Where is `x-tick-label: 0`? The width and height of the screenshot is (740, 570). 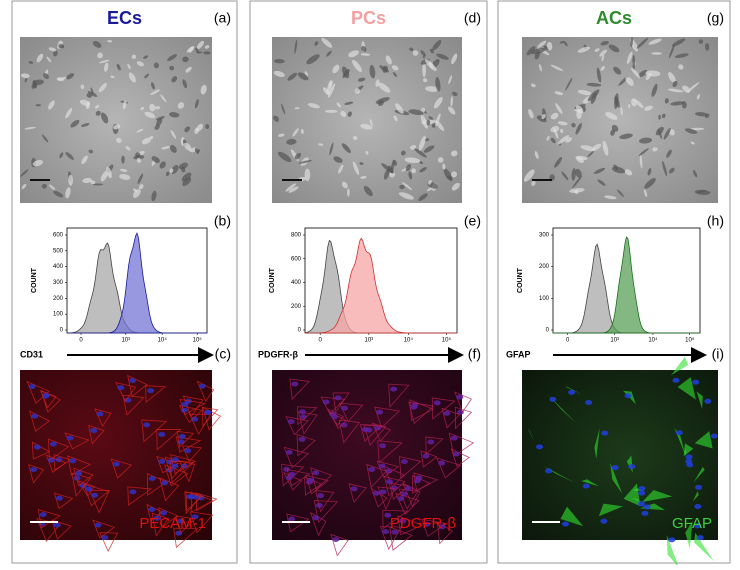 x-tick-label: 0 is located at coordinates (321, 341).